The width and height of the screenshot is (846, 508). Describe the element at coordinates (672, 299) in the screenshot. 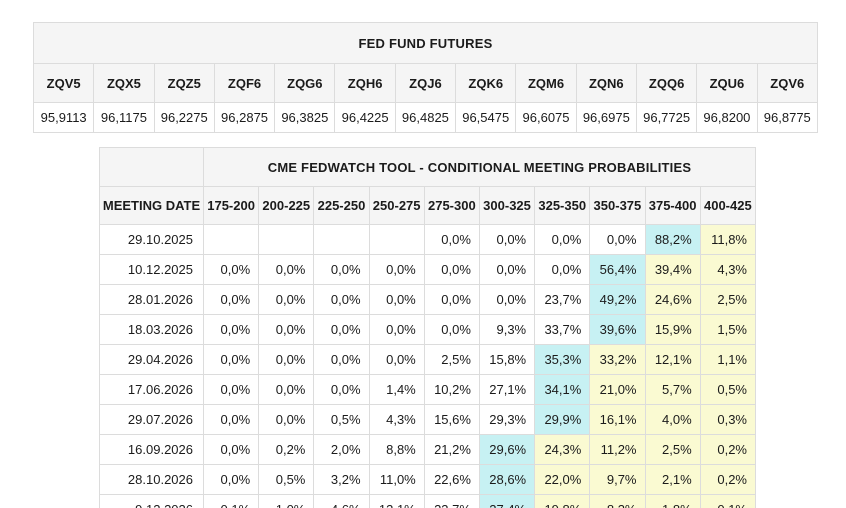

I see `probability-cell: 24,6%` at that location.